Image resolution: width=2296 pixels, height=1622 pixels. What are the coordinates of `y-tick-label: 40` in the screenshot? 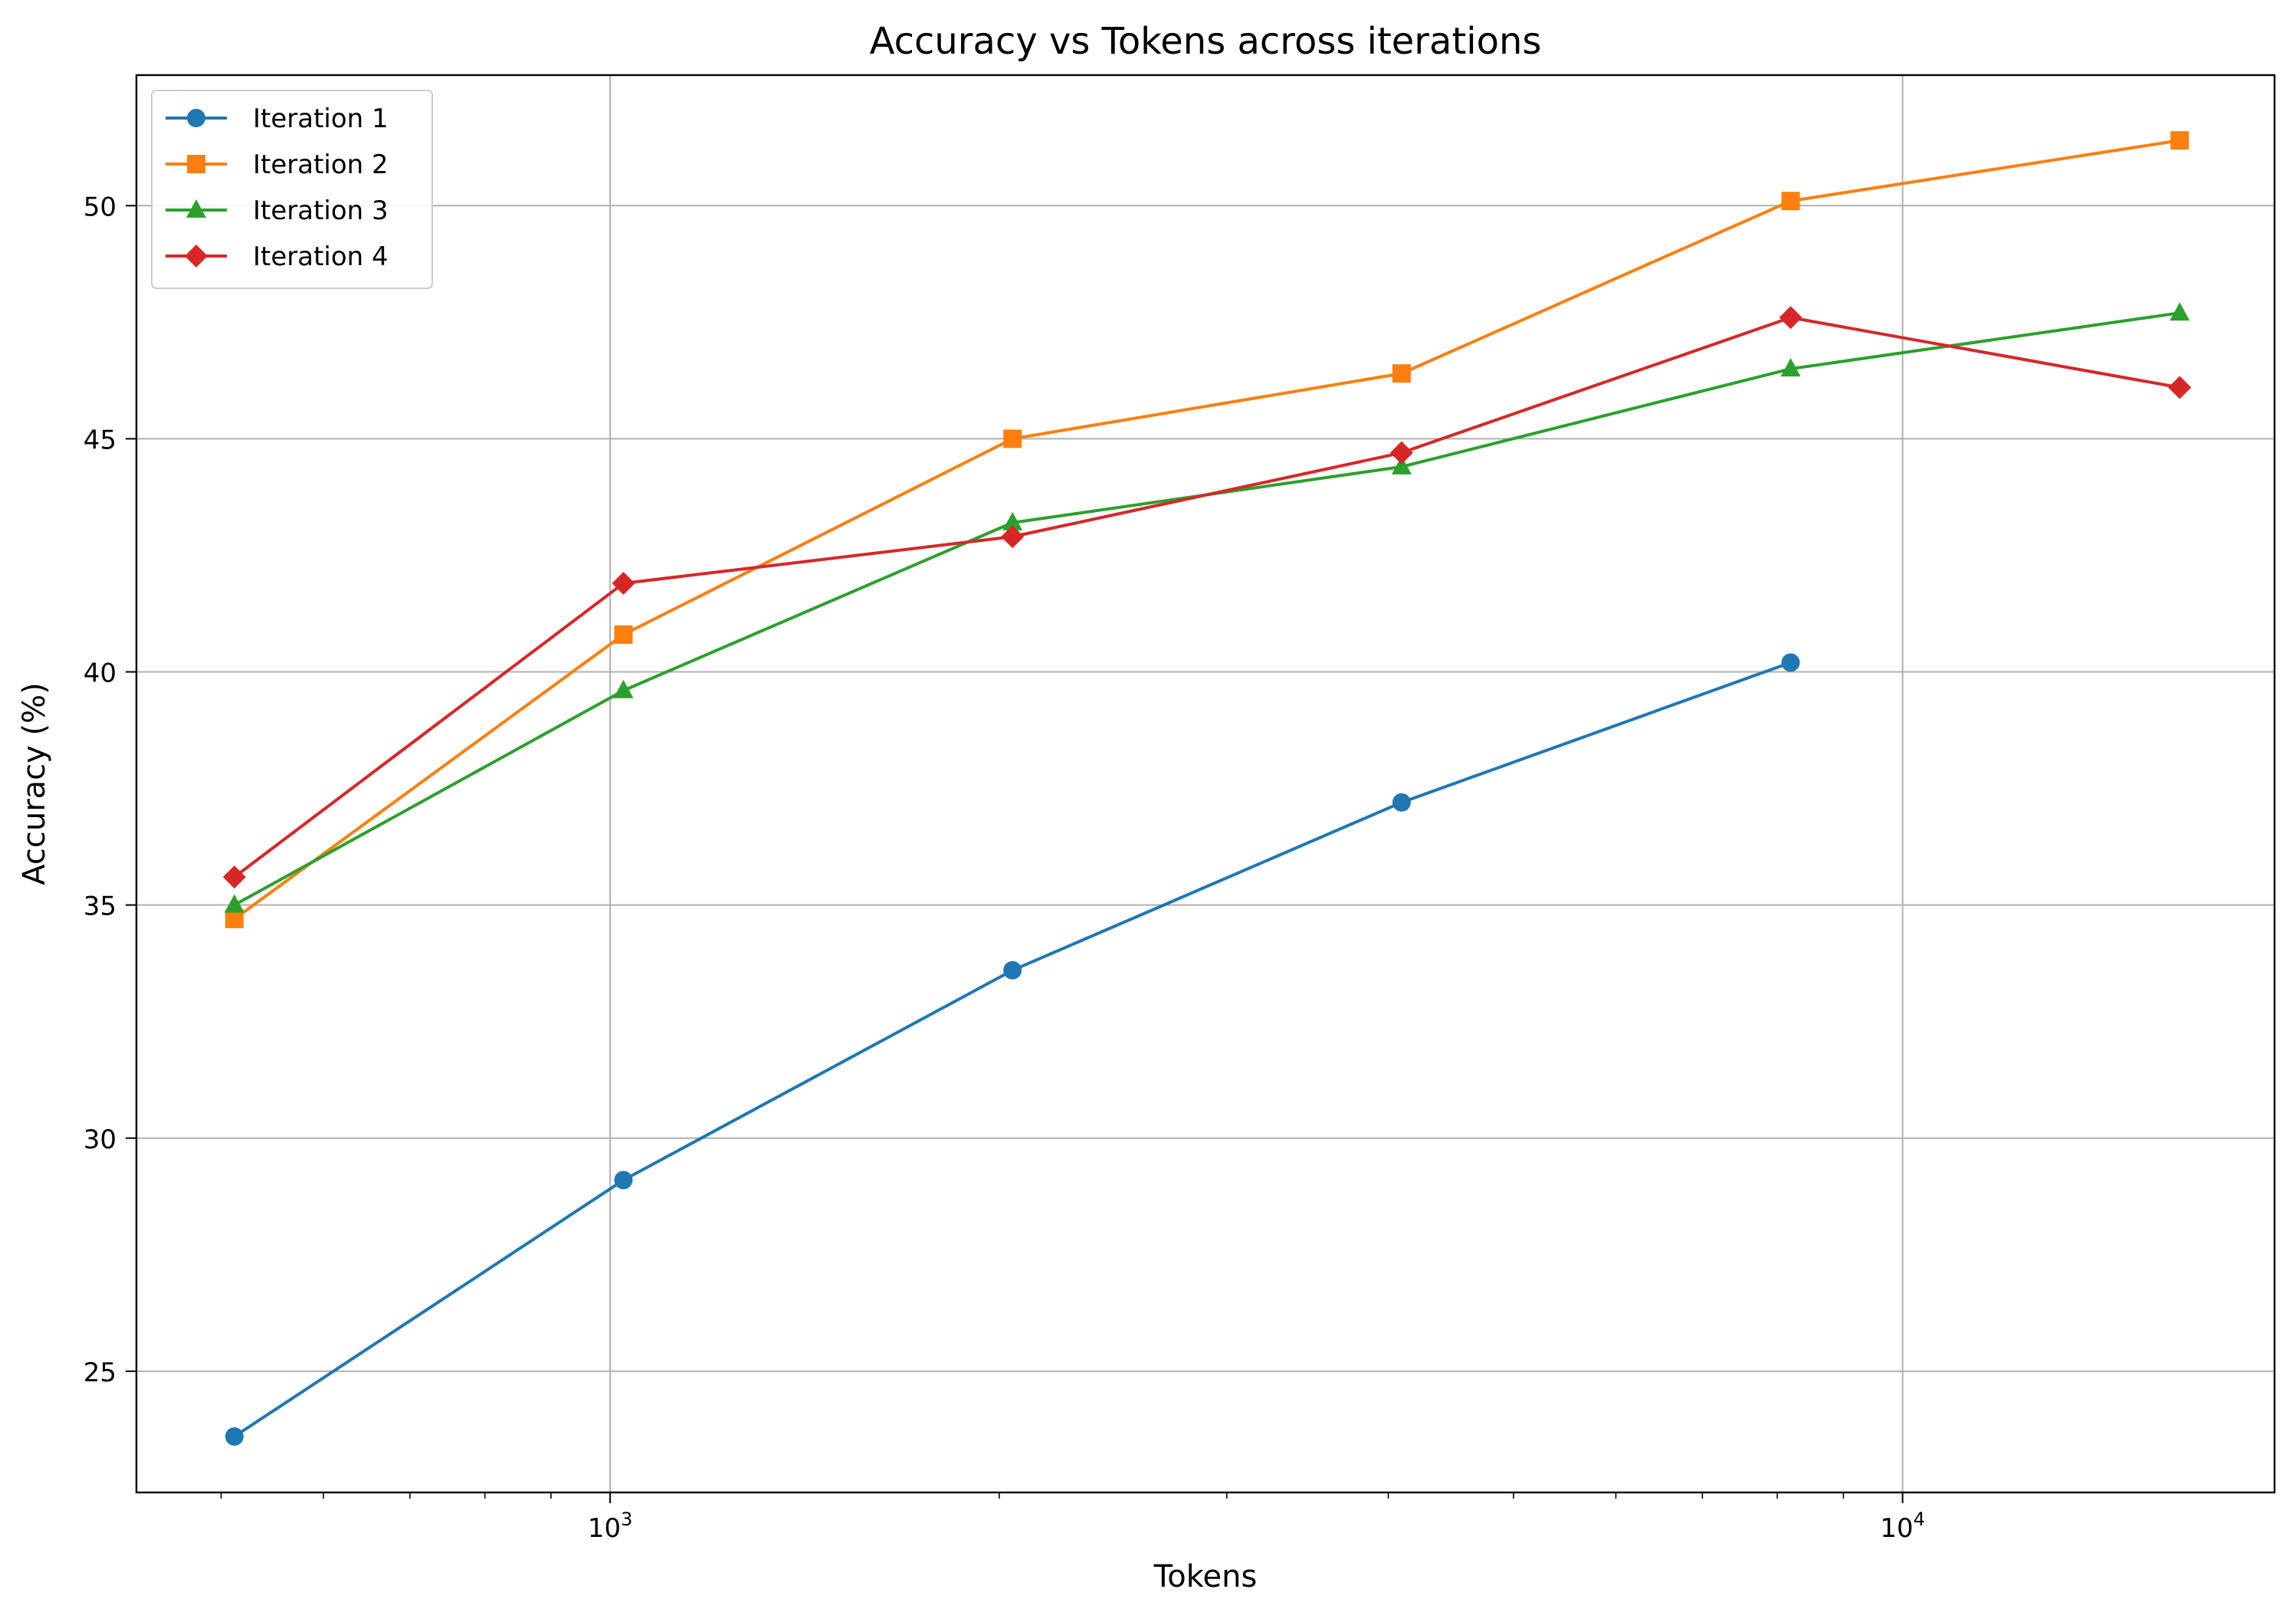 It's located at (100, 673).